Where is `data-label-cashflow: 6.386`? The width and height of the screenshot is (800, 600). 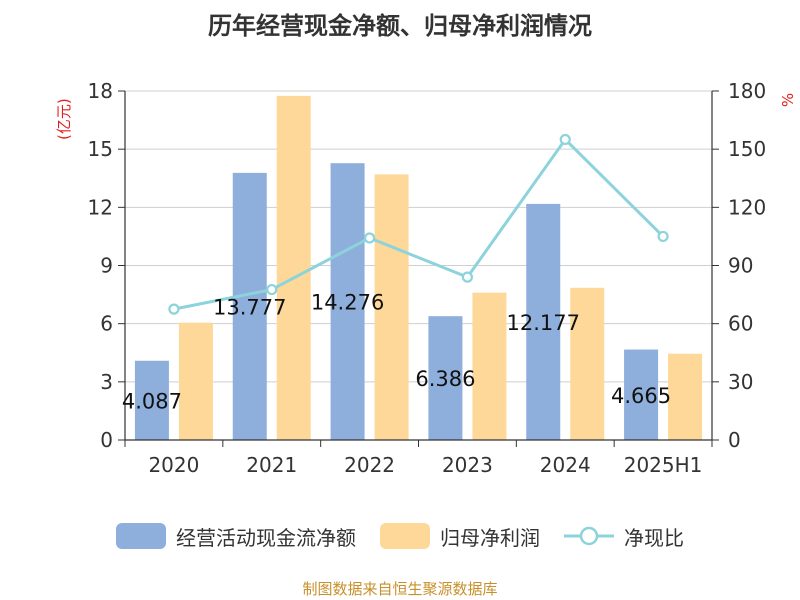 data-label-cashflow: 6.386 is located at coordinates (445, 379).